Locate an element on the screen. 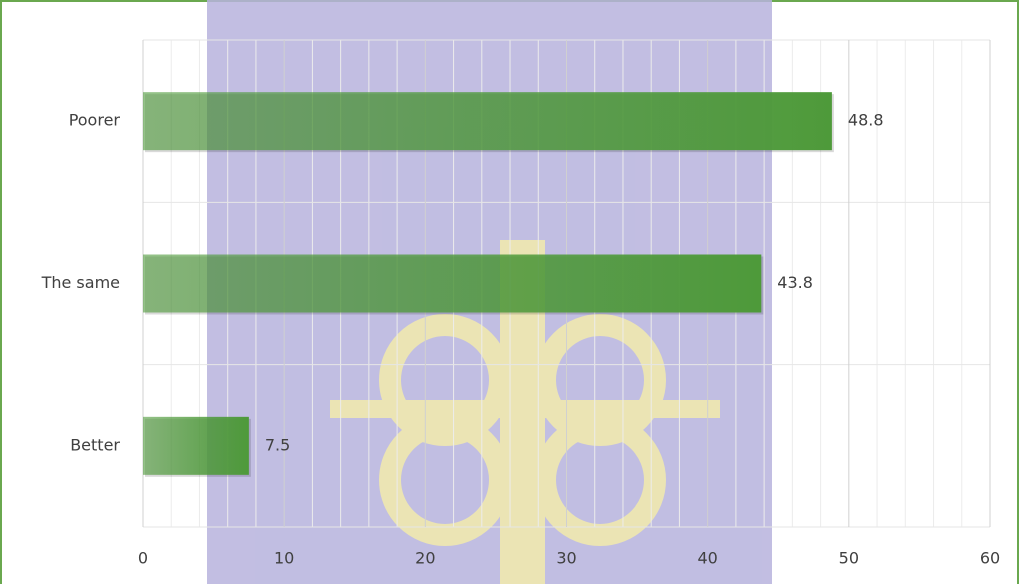  y-tick-label: Poorer is located at coordinates (95, 120).